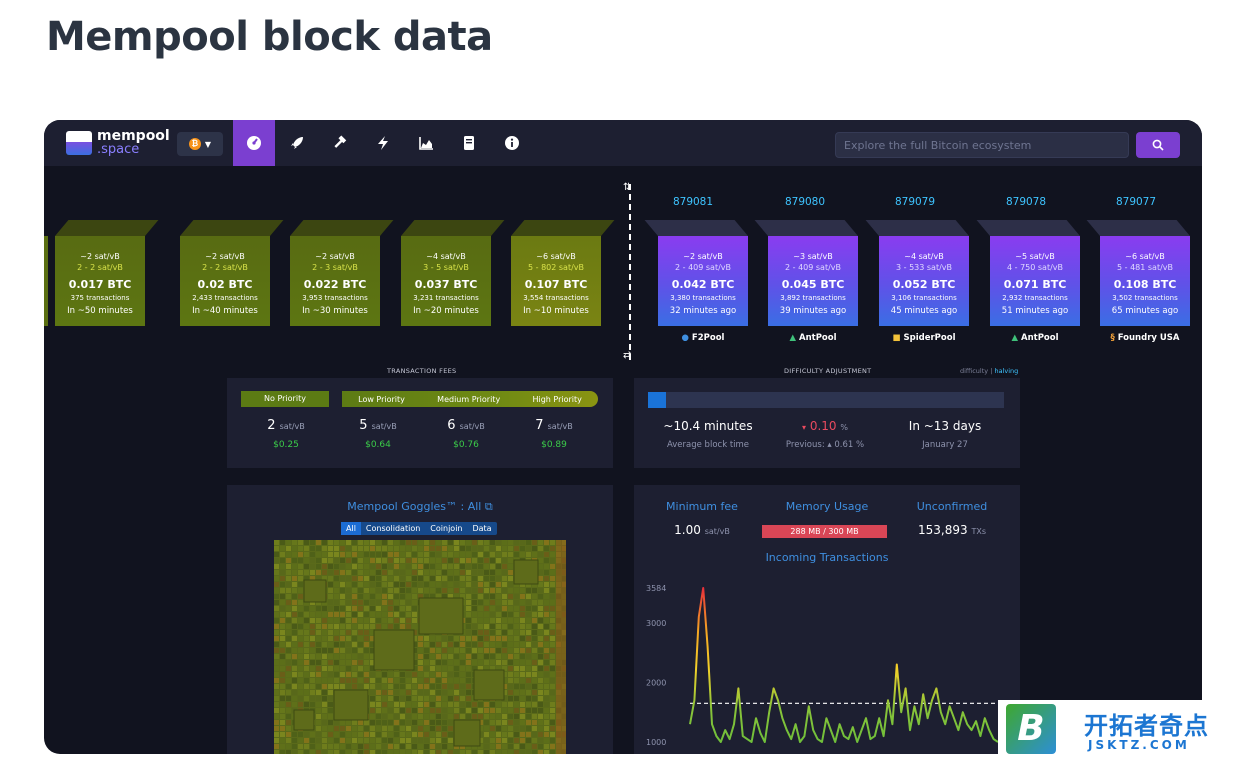 The width and height of the screenshot is (1248, 760). Describe the element at coordinates (200, 144) in the screenshot. I see `network-selector: ₿ ▼` at that location.